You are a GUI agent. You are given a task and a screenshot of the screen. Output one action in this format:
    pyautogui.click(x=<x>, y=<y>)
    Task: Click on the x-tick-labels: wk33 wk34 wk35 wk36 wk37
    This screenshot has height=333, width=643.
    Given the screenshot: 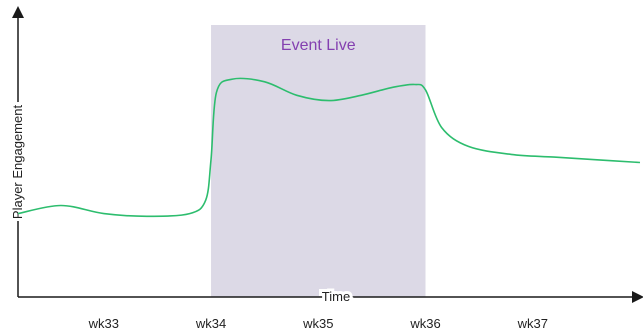 What is the action you would take?
    pyautogui.click(x=318, y=323)
    